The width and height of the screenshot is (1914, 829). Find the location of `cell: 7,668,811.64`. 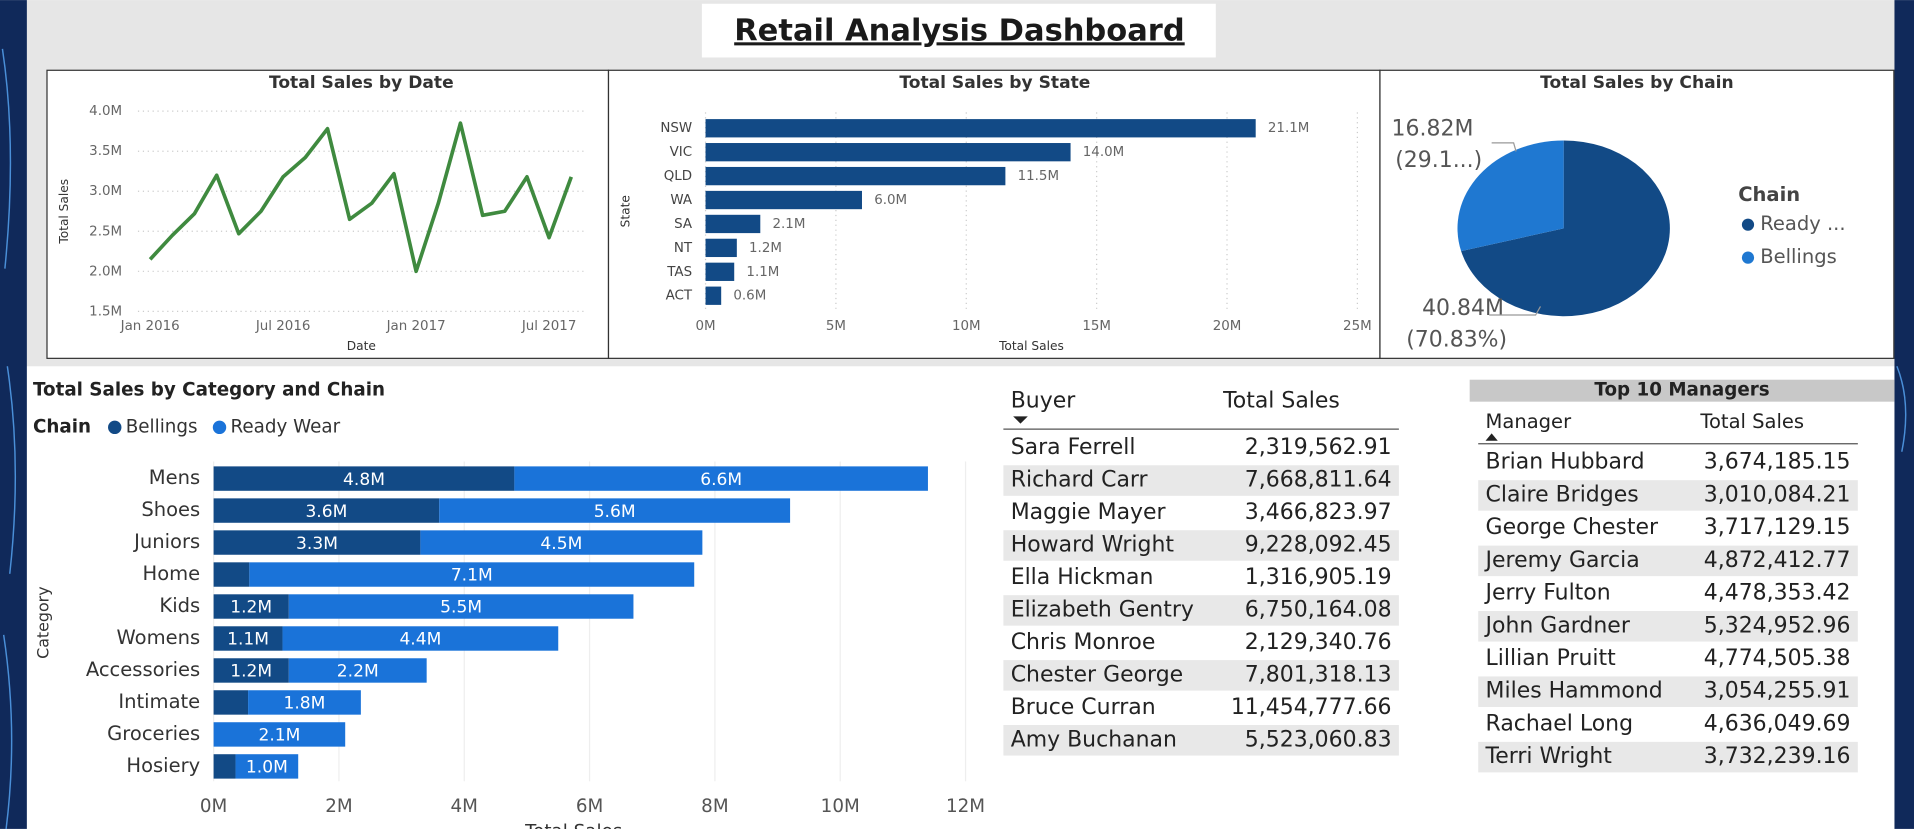

cell: 7,668,811.64 is located at coordinates (1318, 480).